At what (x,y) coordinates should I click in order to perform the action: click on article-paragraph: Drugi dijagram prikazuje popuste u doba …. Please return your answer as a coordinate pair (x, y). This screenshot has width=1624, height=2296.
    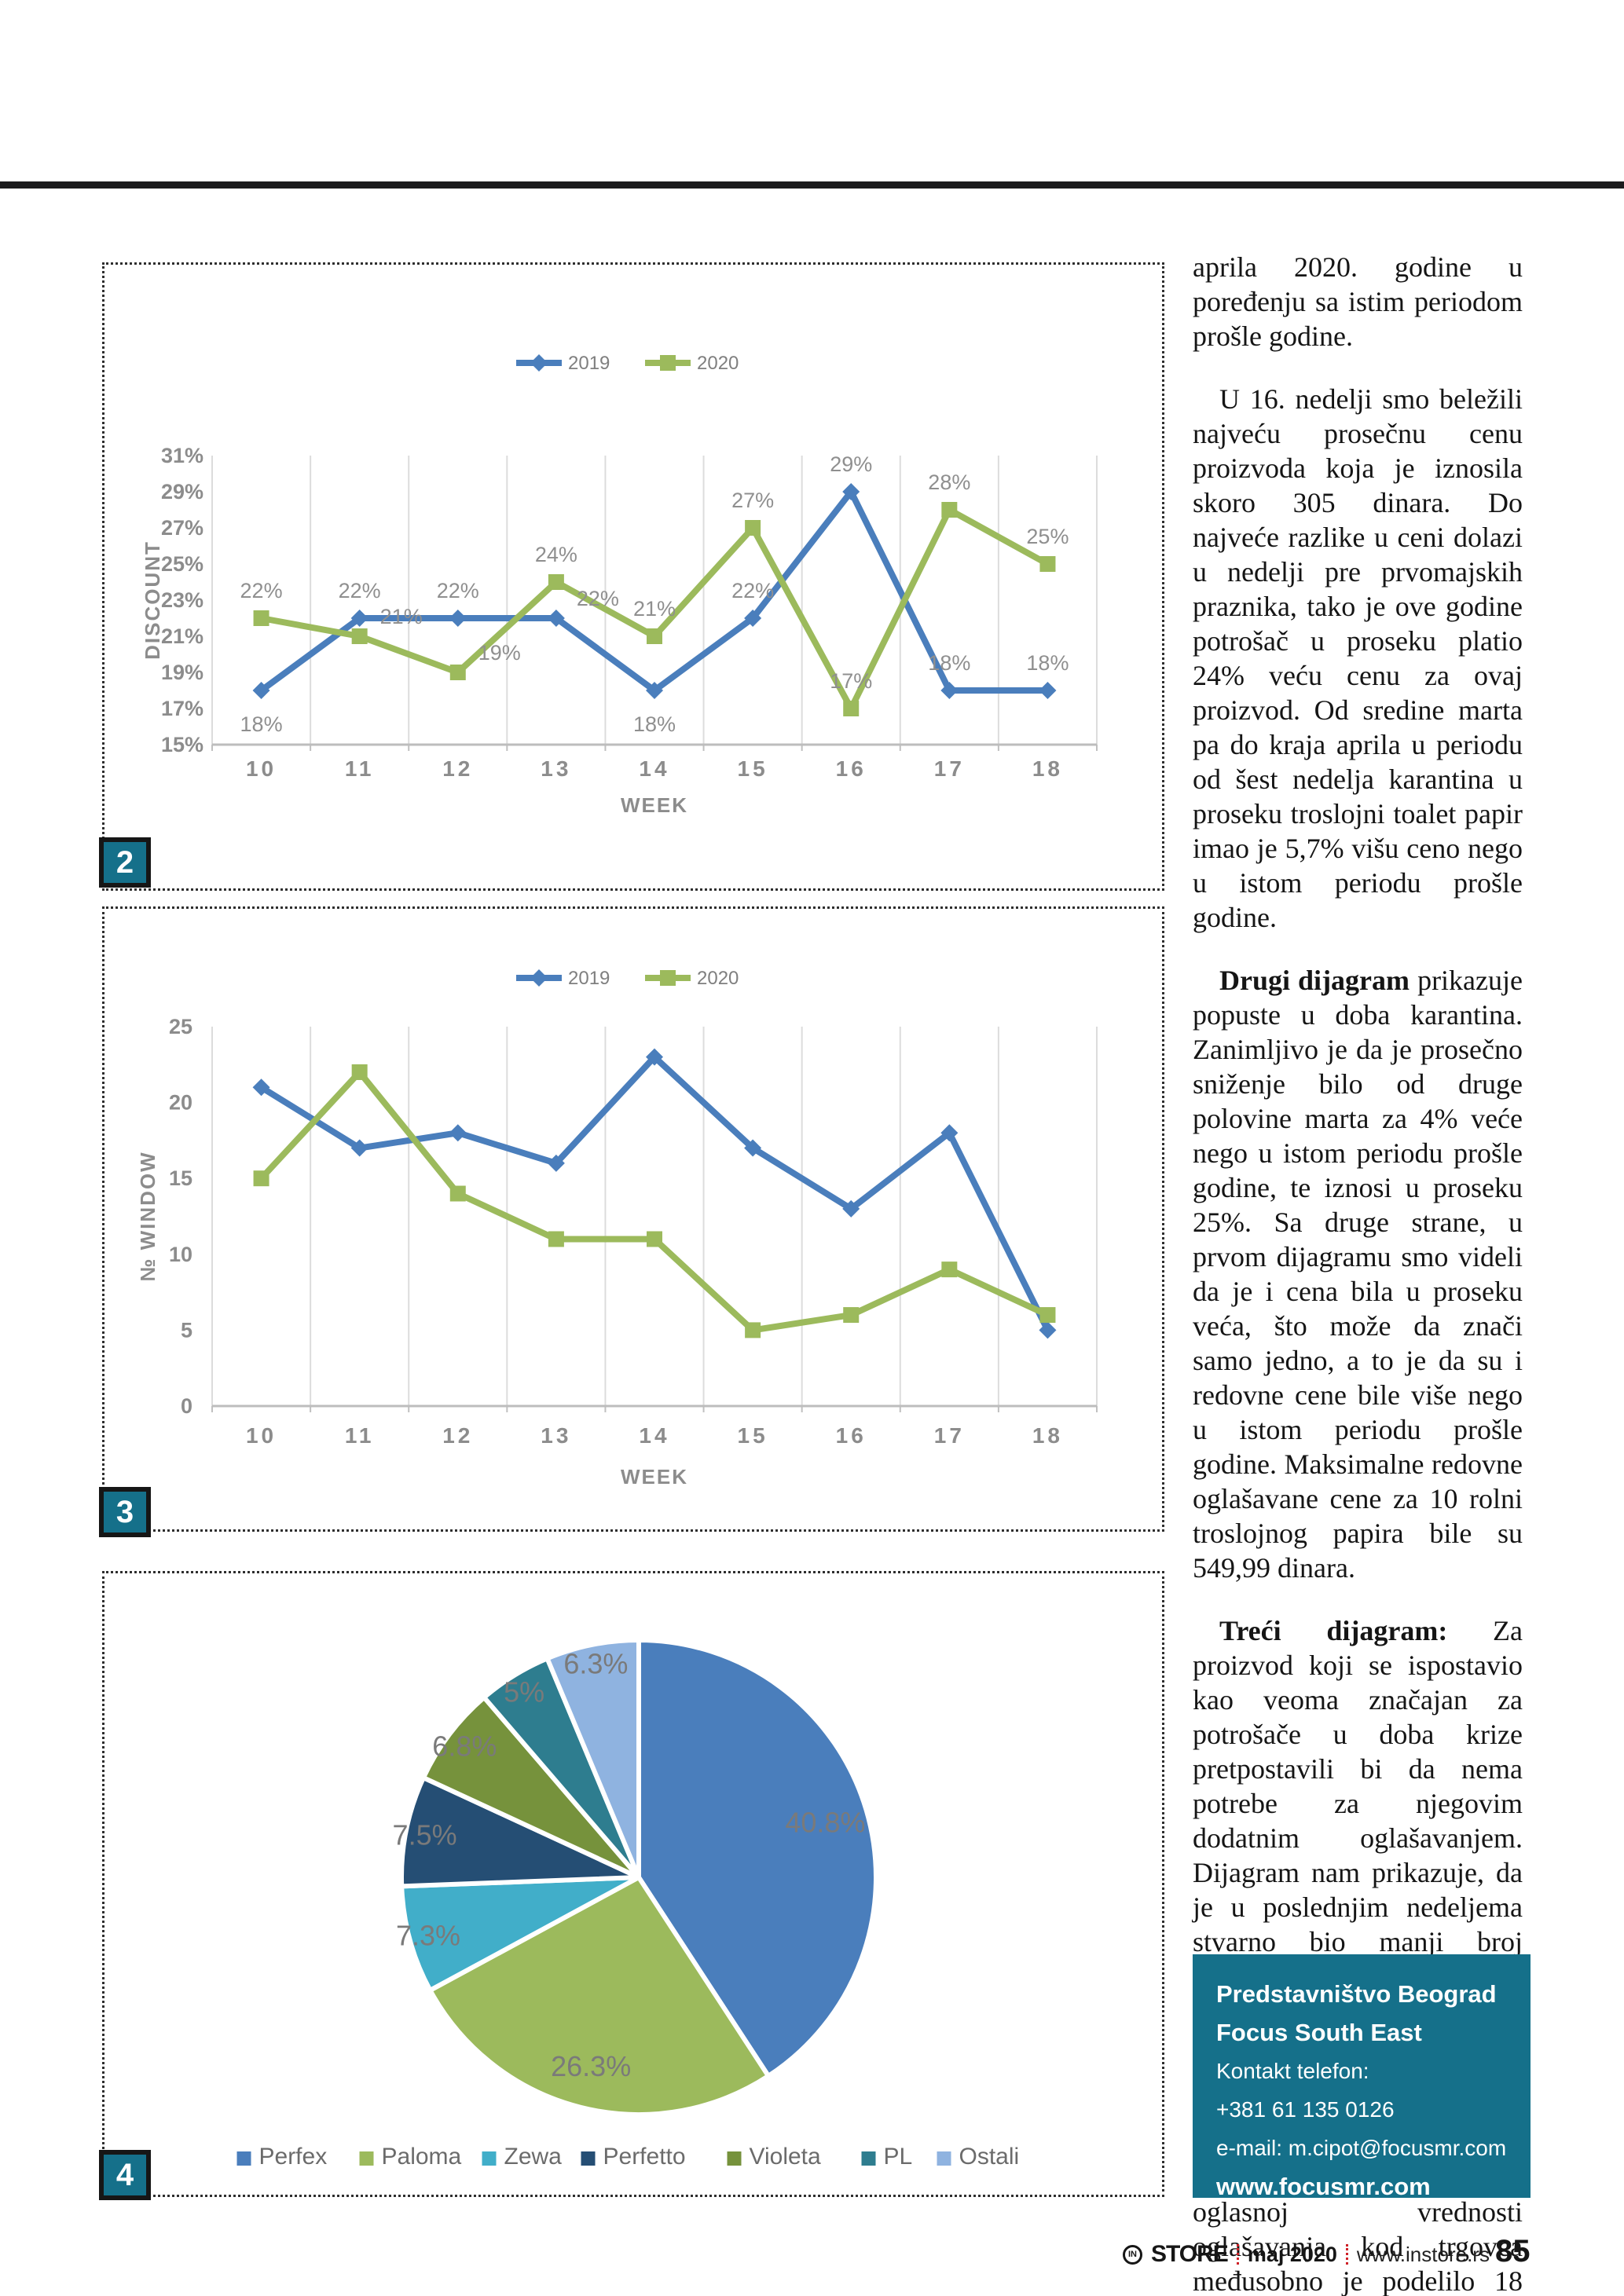
    Looking at the image, I should click on (1358, 1274).